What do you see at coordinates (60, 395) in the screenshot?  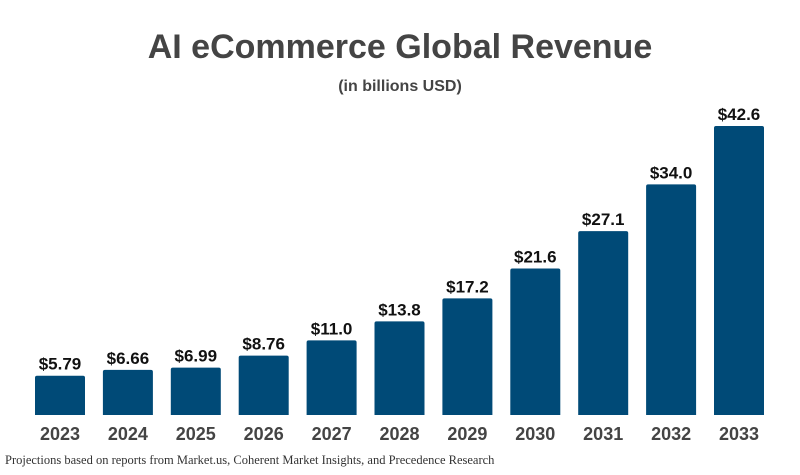 I see `bar-2023` at bounding box center [60, 395].